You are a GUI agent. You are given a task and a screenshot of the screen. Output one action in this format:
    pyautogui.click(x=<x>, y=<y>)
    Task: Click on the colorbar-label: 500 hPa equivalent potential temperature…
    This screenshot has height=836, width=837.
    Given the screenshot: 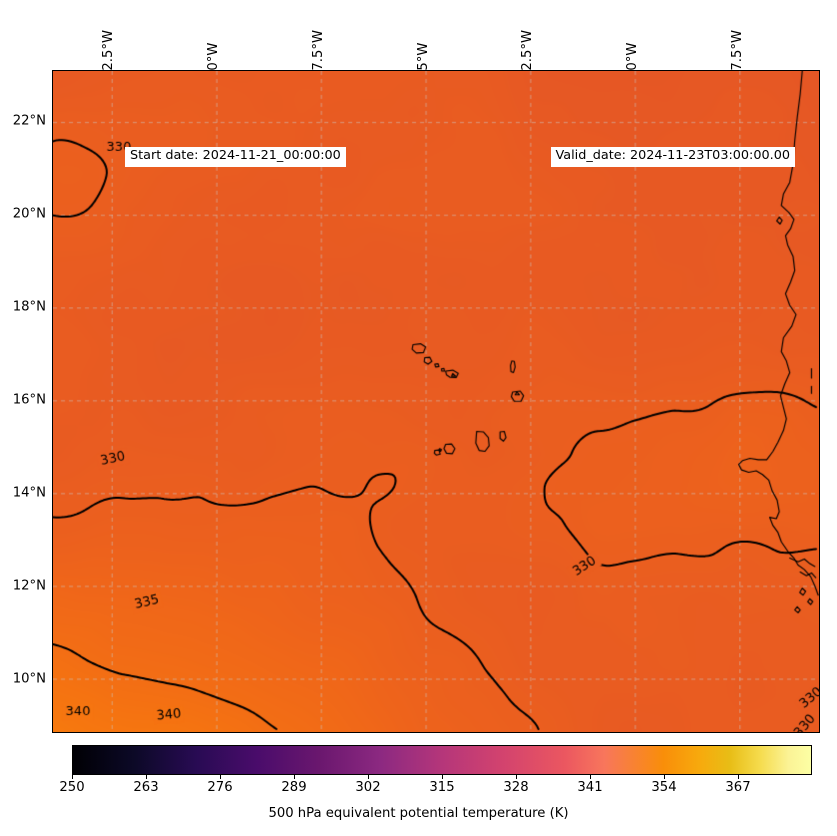 What is the action you would take?
    pyautogui.click(x=418, y=813)
    